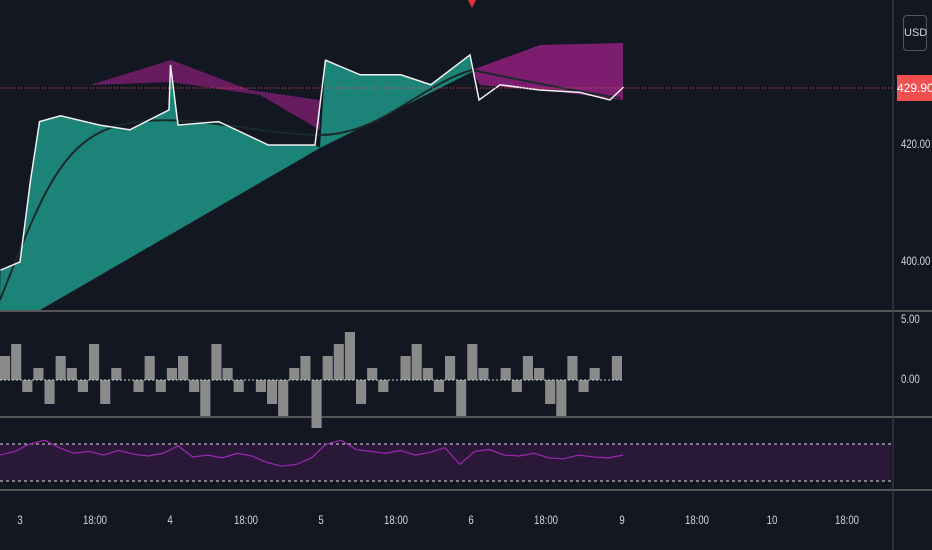  What do you see at coordinates (312, 453) in the screenshot?
I see `rsi-line` at bounding box center [312, 453].